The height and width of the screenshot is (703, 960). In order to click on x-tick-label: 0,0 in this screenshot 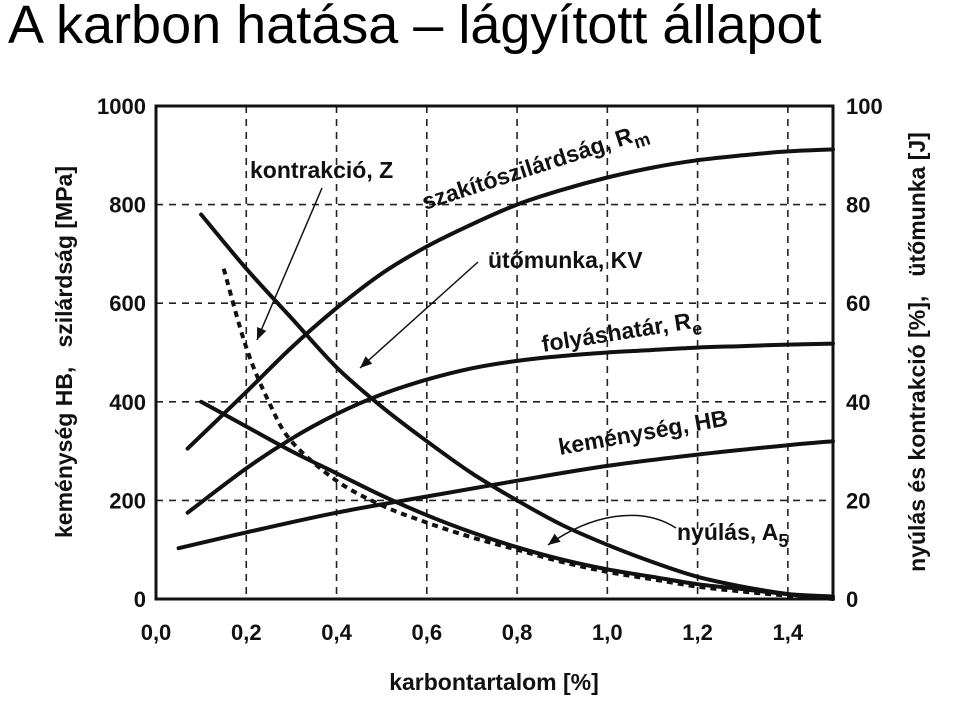, I will do `click(156, 632)`.